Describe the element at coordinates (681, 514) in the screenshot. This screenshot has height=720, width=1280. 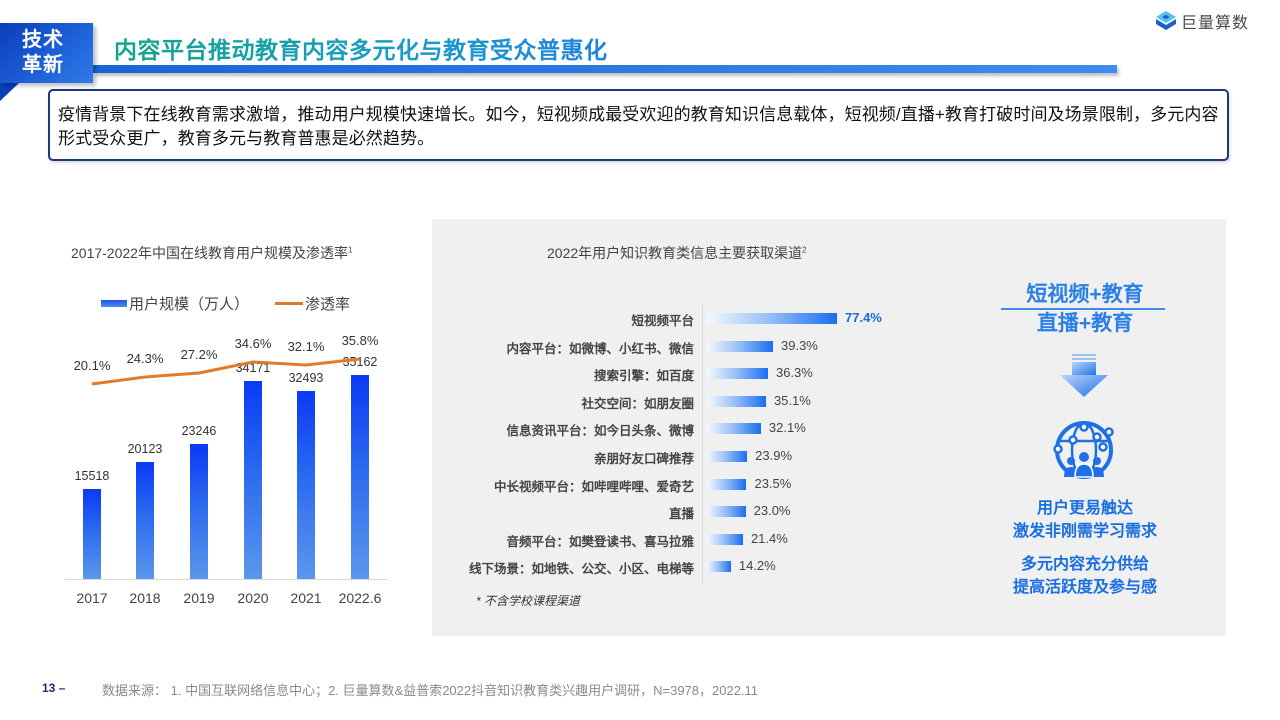
I see `channel-label: 直播` at that location.